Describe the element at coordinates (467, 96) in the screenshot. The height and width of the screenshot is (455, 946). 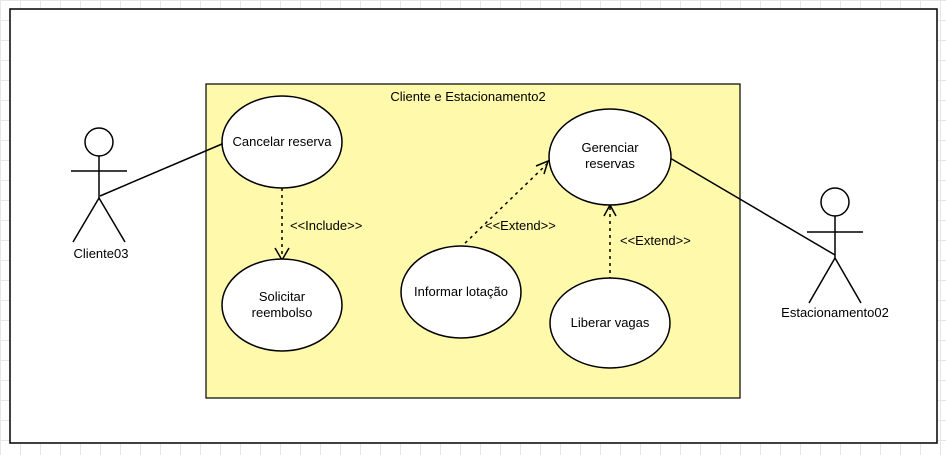
I see `system-name: Cliente e Estacionamento2` at that location.